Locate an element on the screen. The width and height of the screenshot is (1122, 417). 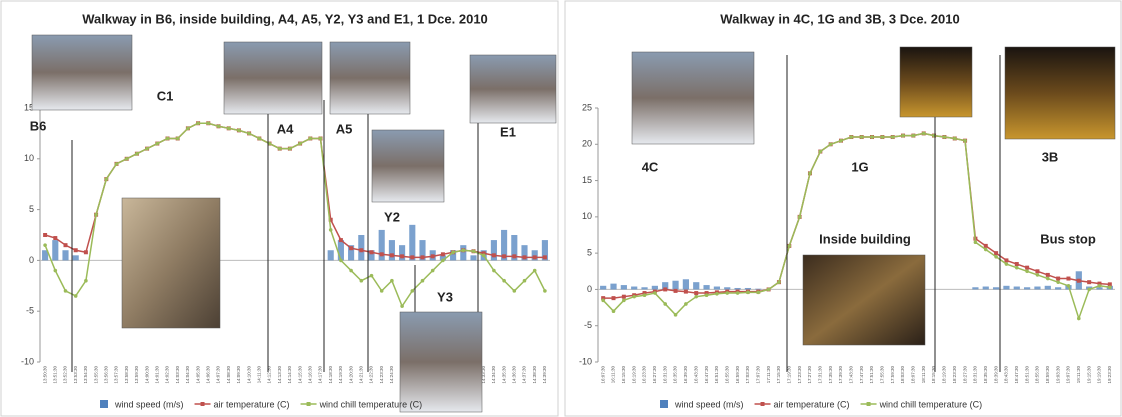
y-tick-label: 0 is located at coordinates (589, 289).